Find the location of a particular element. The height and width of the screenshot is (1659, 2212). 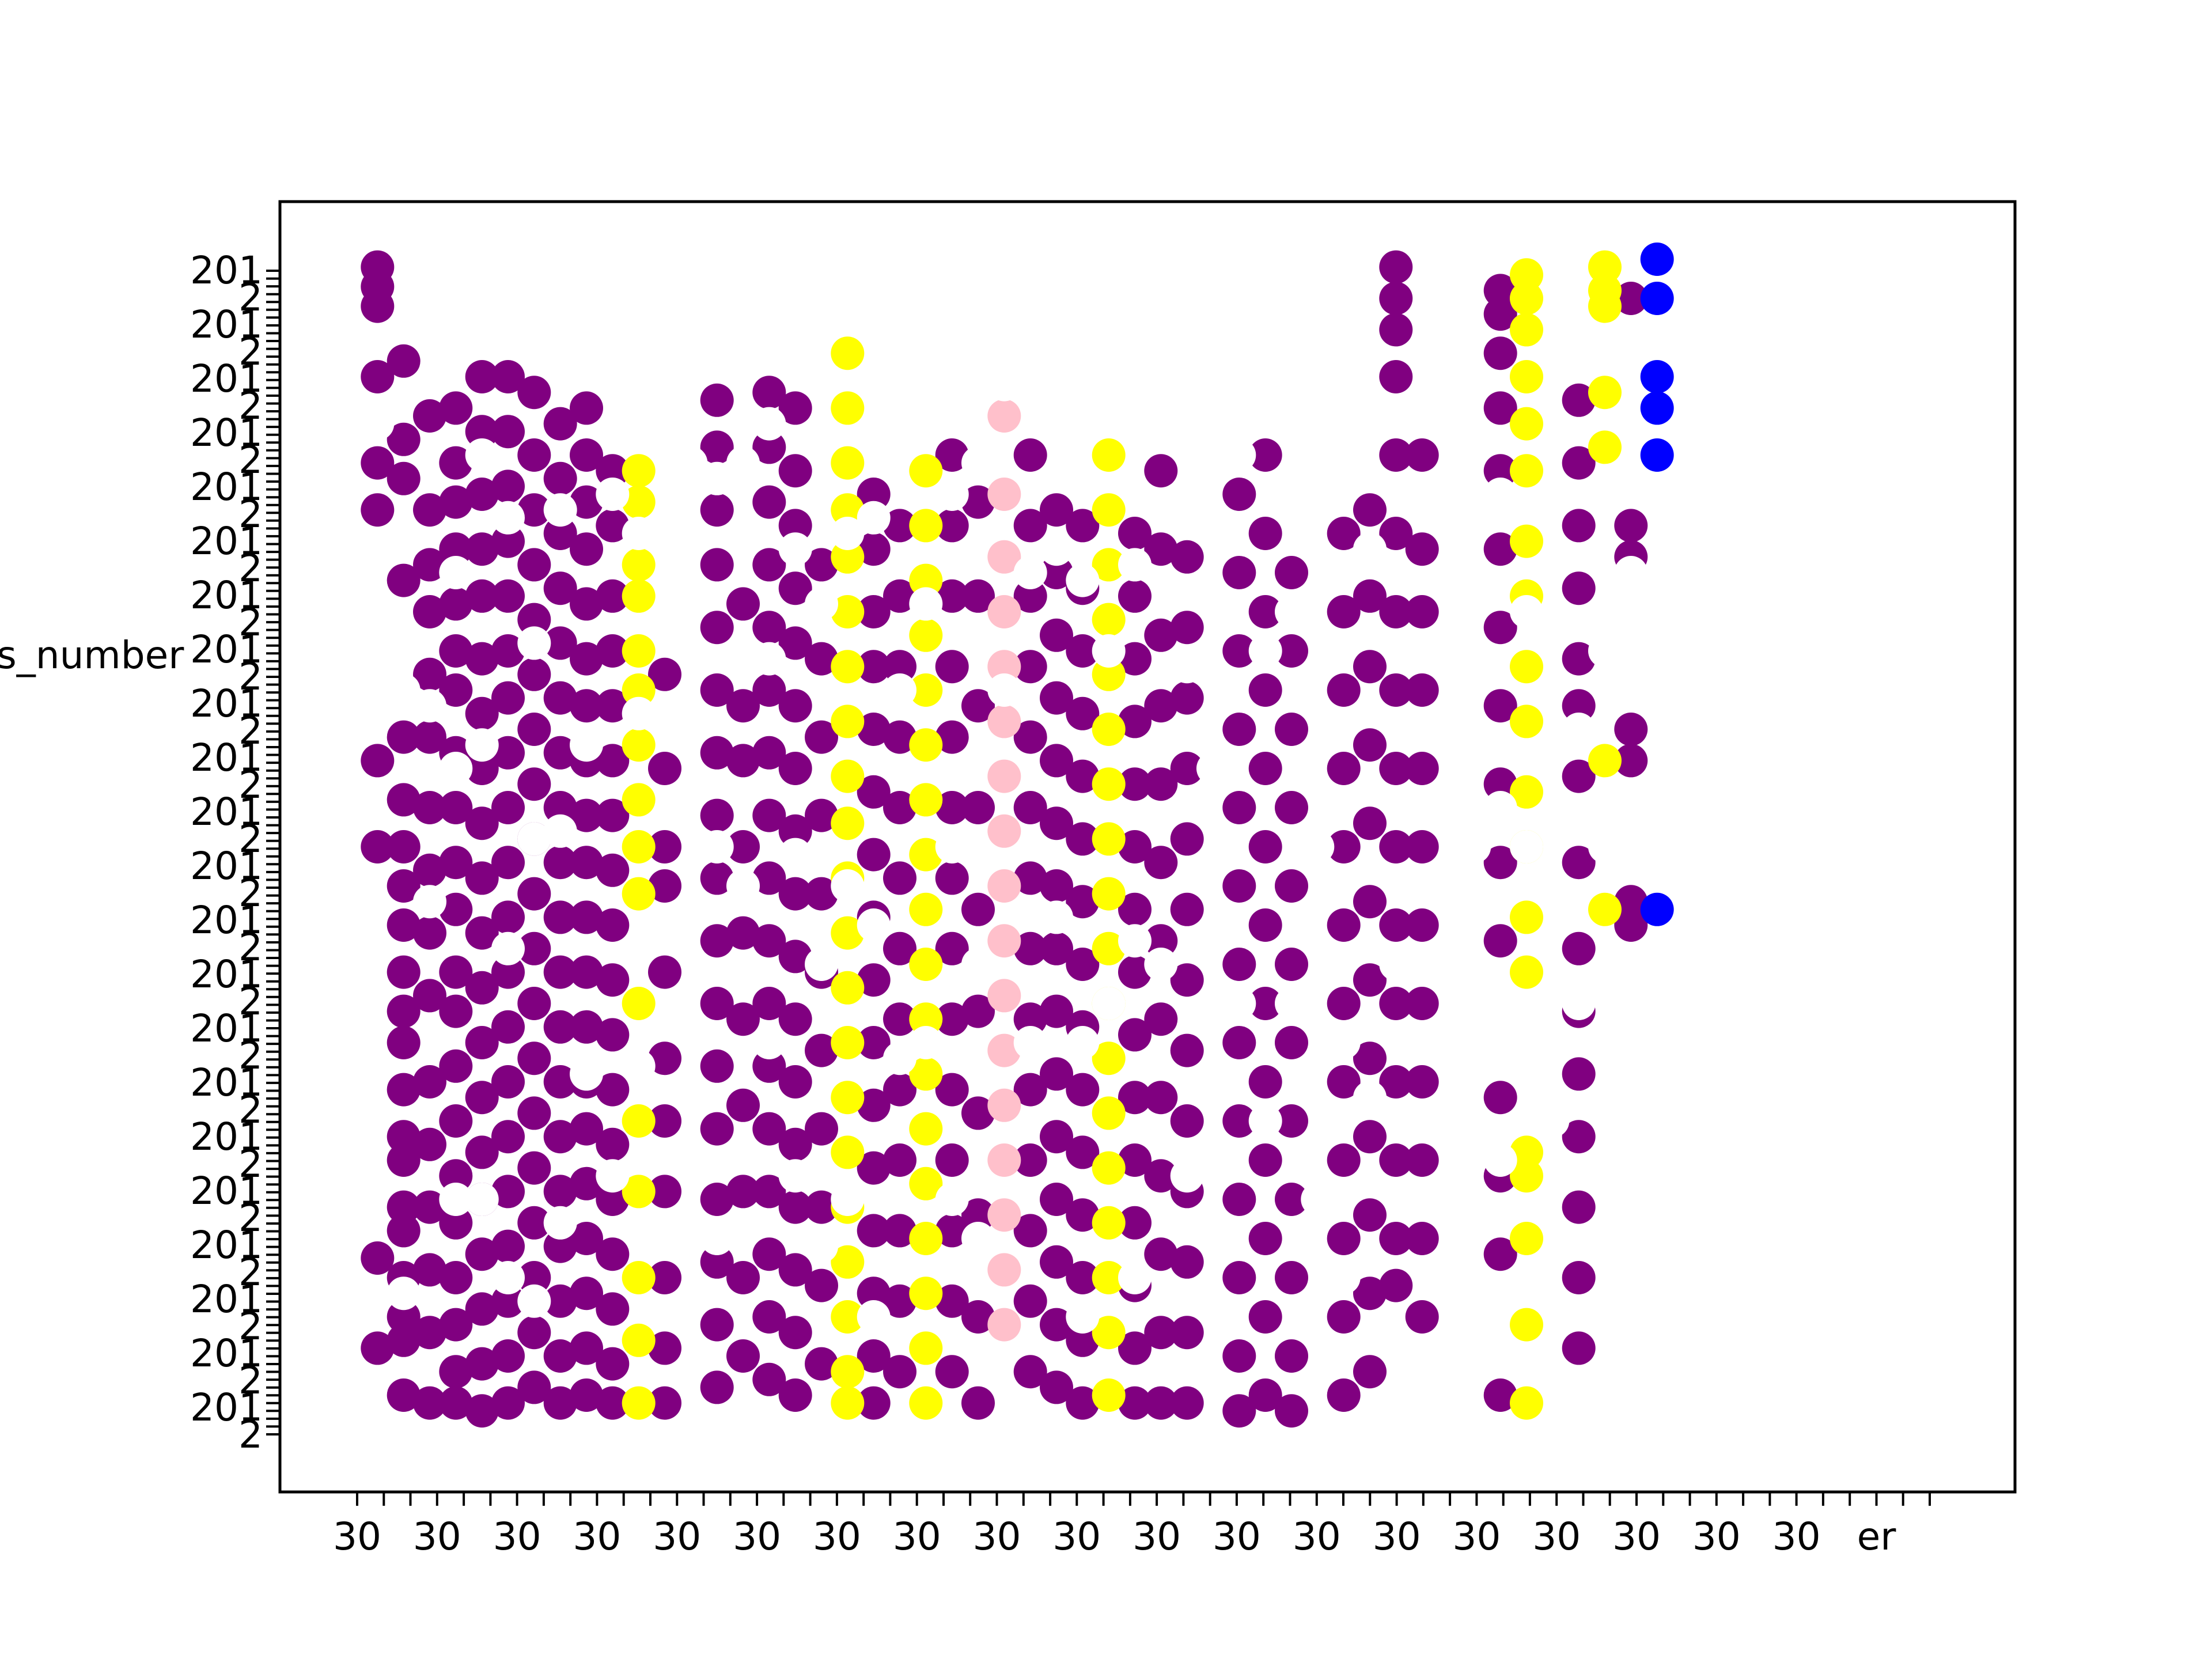

y-tick-label-14: 201 is located at coordinates (226, 649).